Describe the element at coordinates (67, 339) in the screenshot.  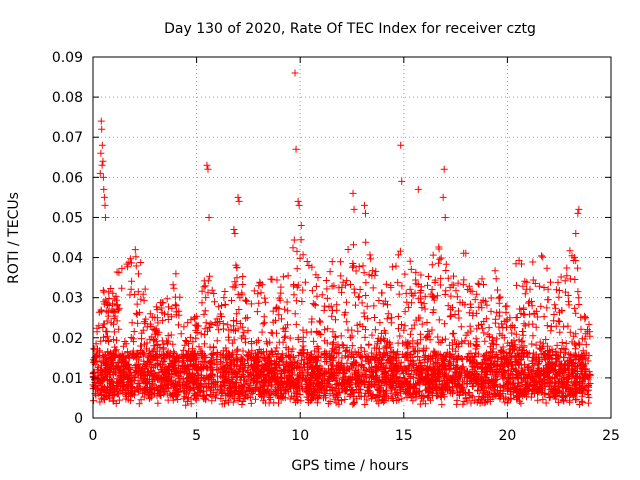
I see `y-tick-label-0.02: 0.02` at that location.